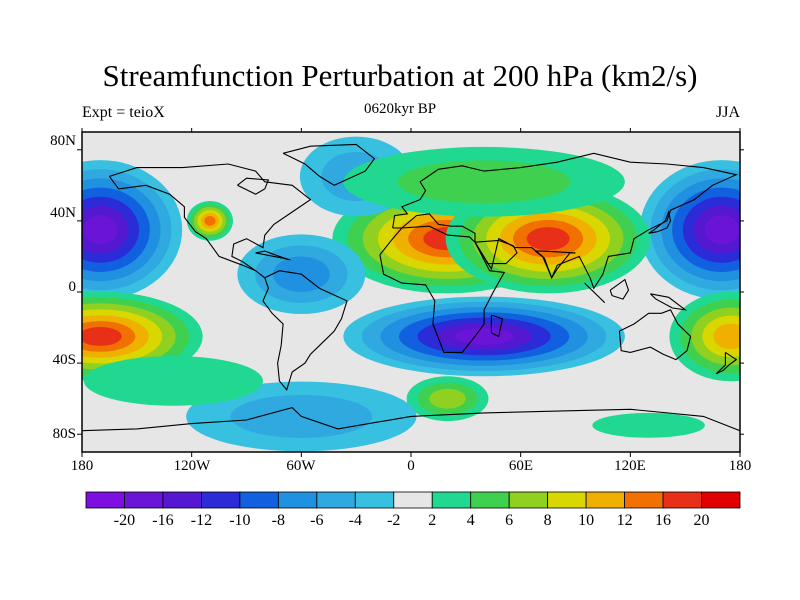 The image size is (800, 600). Describe the element at coordinates (301, 466) in the screenshot. I see `x-tick-60w: 60W` at that location.